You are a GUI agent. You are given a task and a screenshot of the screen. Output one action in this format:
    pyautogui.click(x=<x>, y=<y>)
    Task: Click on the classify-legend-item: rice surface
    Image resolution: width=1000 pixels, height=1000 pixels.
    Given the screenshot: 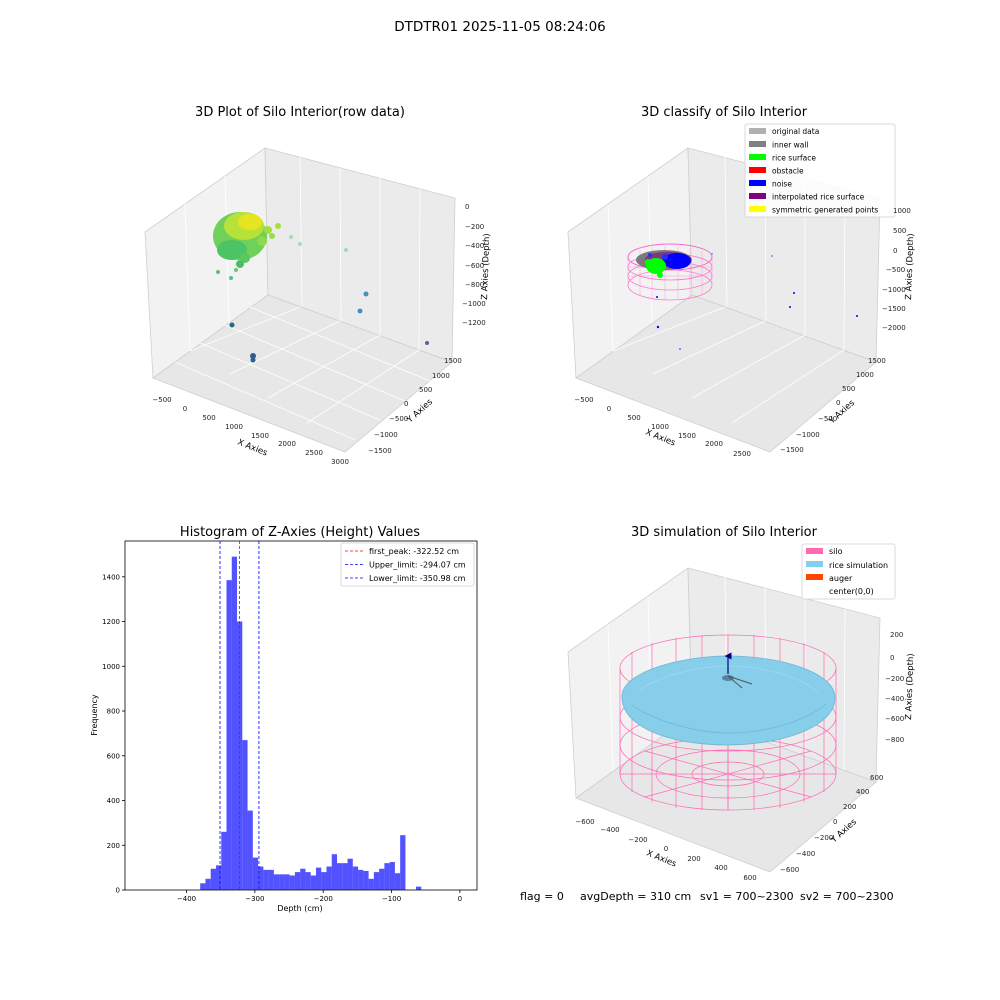 What is the action you would take?
    pyautogui.click(x=782, y=158)
    